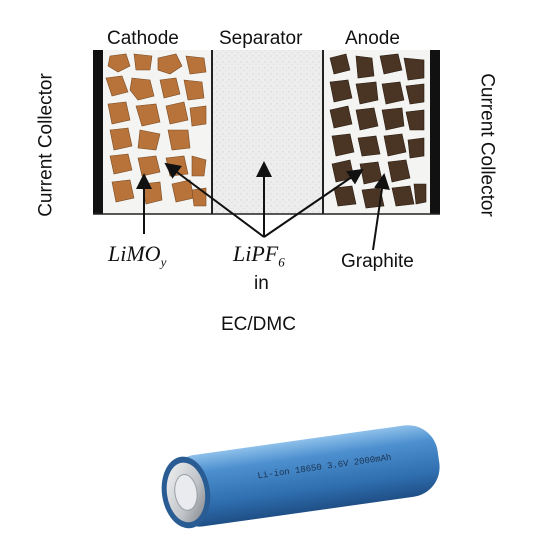  I want to click on arrow-graphite, so click(381, 212).